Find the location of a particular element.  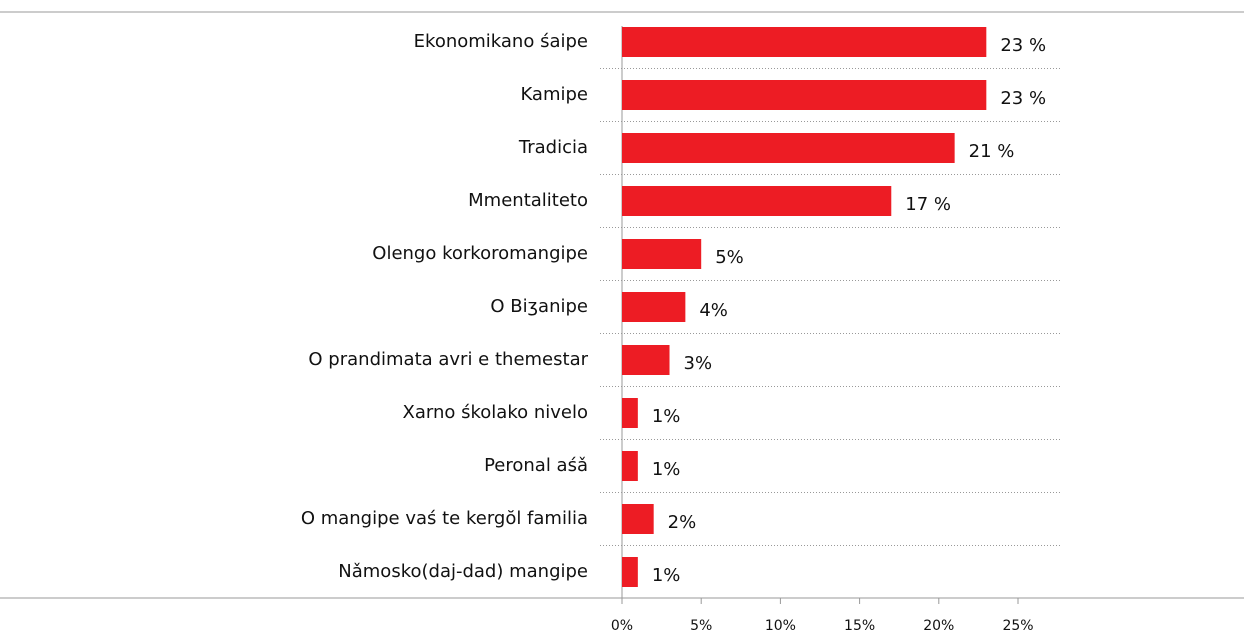

value-label: 21 % is located at coordinates (992, 151).